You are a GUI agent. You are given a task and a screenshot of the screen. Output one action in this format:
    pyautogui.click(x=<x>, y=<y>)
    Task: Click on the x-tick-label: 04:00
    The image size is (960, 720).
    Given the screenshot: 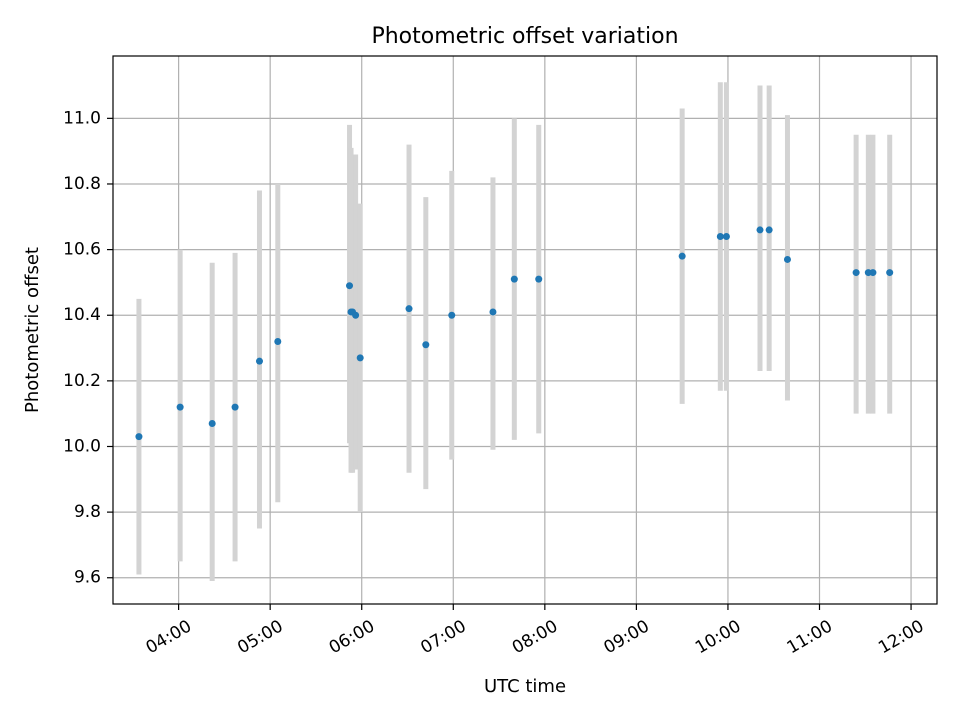 What is the action you would take?
    pyautogui.click(x=169, y=637)
    